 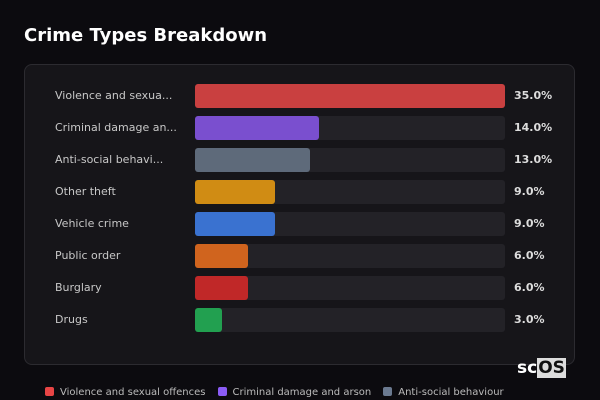 I want to click on bar-row: Anti-social behavi... 13.0%, so click(x=299, y=160).